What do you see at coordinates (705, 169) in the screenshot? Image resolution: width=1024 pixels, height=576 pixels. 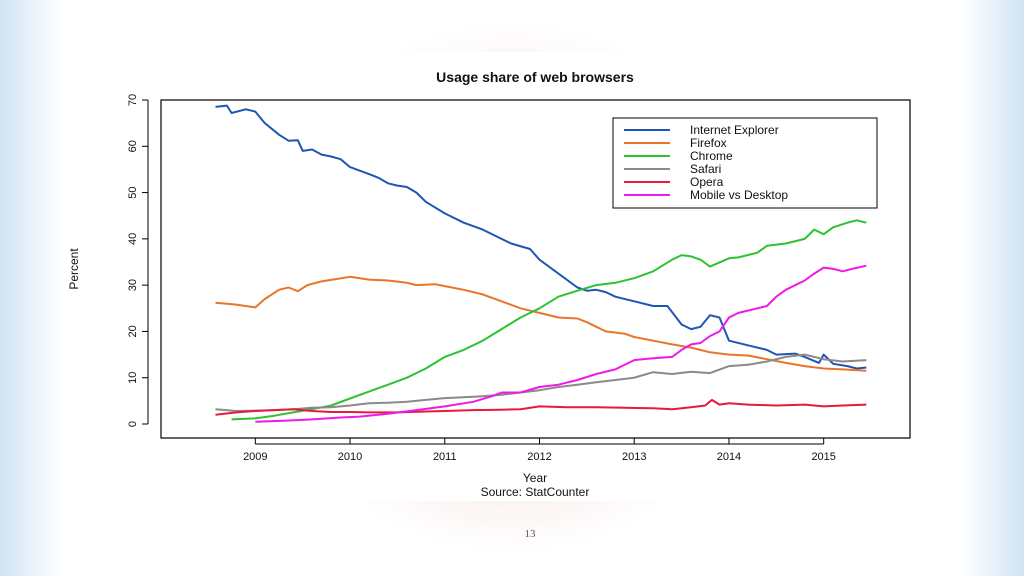 I see `legend-label-safari: Safari` at bounding box center [705, 169].